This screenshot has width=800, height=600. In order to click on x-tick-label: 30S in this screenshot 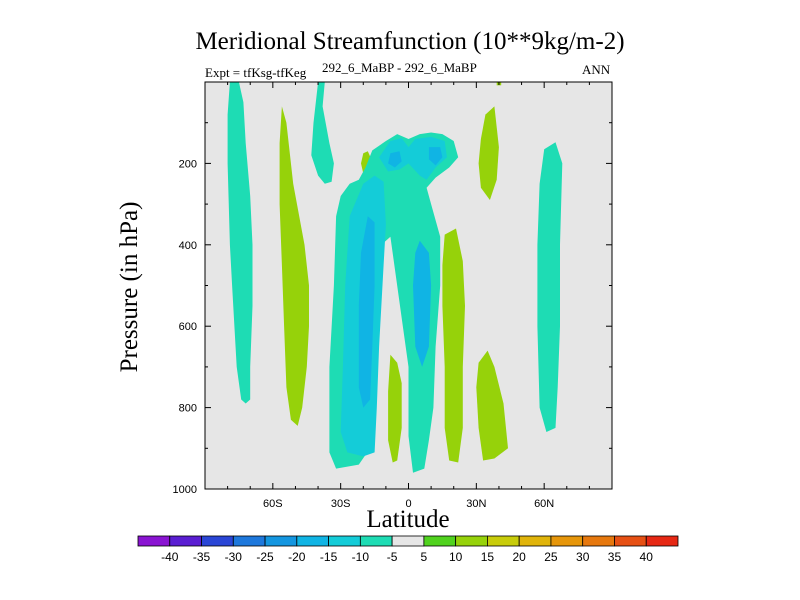, I will do `click(341, 504)`.